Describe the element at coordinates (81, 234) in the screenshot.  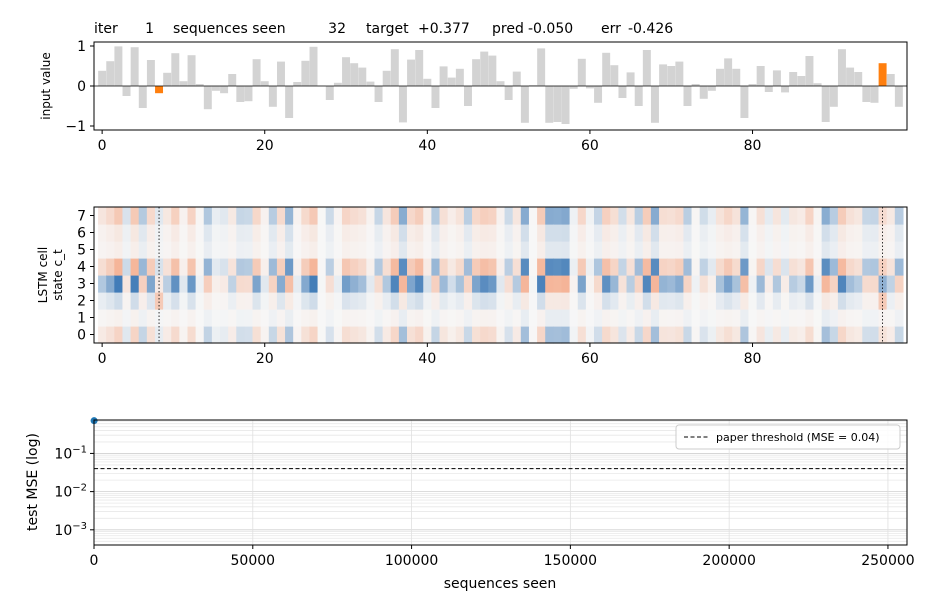
I see `y-tick-label: 6` at that location.